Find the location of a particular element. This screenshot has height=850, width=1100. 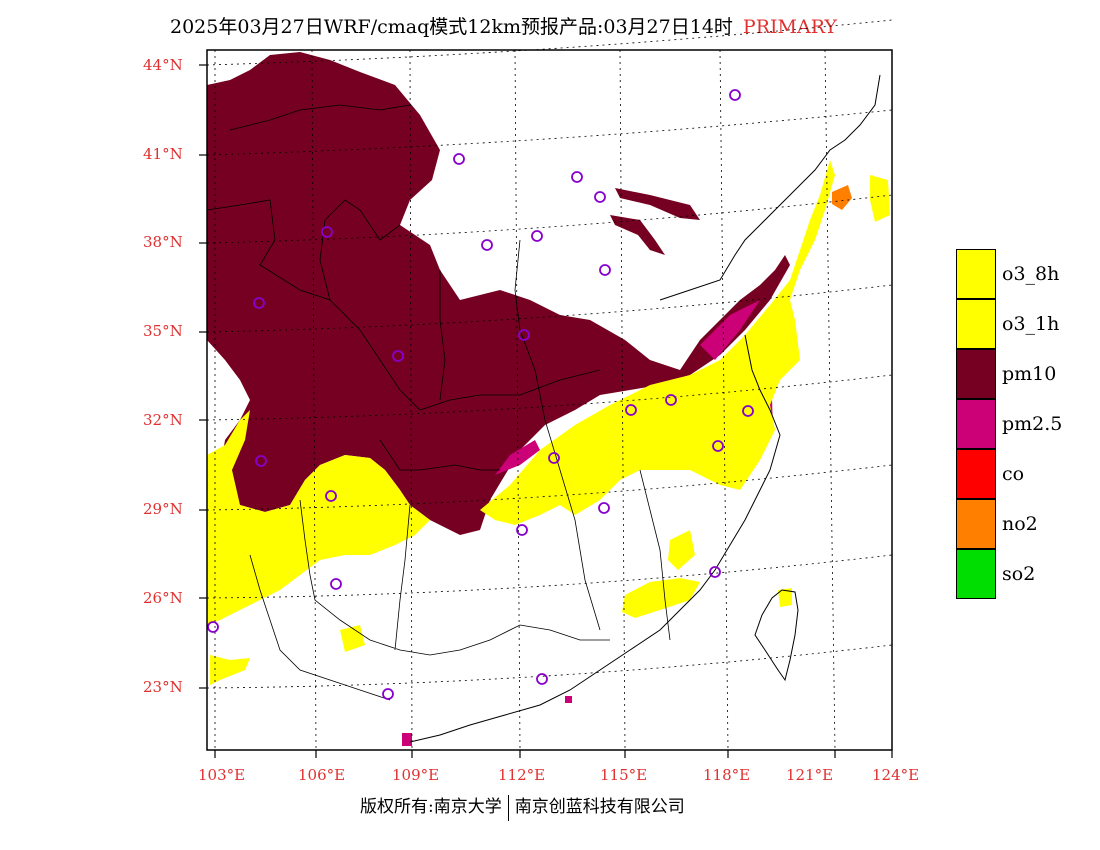

lon-label: 118°E is located at coordinates (727, 775).